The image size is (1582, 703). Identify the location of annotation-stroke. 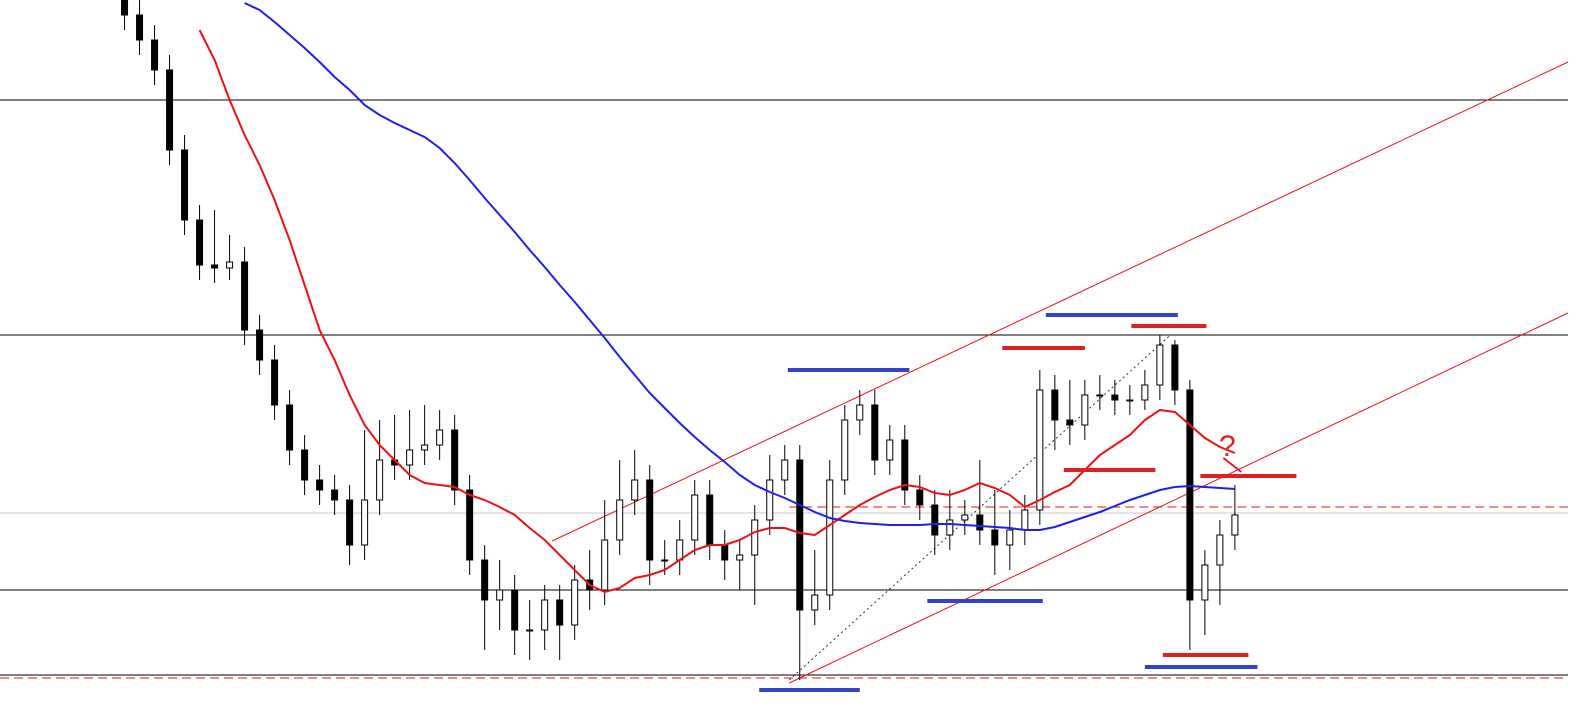
(1232, 465).